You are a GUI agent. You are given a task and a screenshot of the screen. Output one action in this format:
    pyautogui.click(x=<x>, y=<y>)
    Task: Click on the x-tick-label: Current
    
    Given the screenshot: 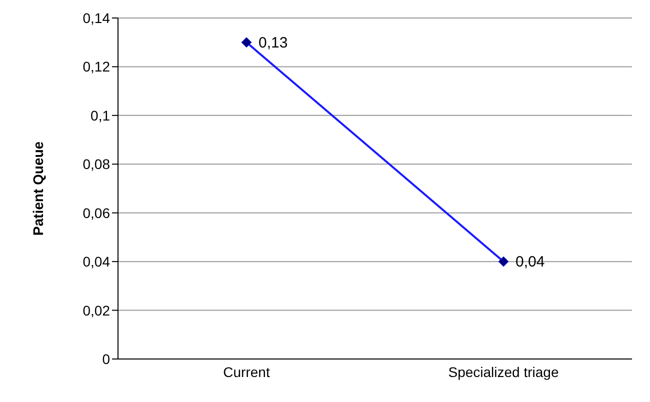 What is the action you would take?
    pyautogui.click(x=246, y=372)
    